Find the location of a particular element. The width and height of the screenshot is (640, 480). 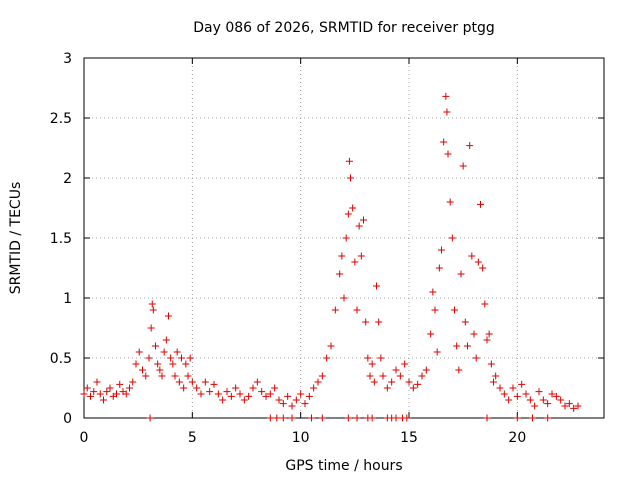

y-tick-label: 2 is located at coordinates (67, 179).